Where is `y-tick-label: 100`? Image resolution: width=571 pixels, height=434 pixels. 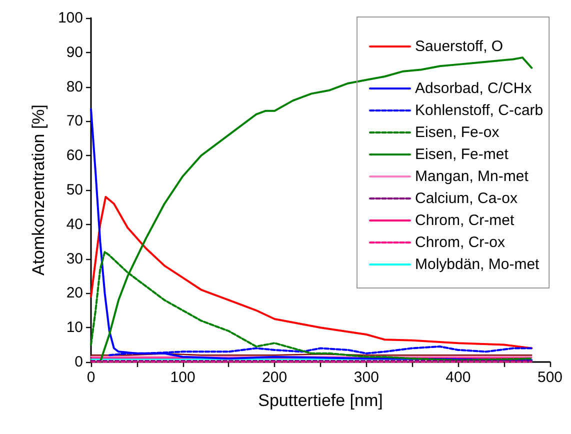 y-tick-label: 100 is located at coordinates (70, 18).